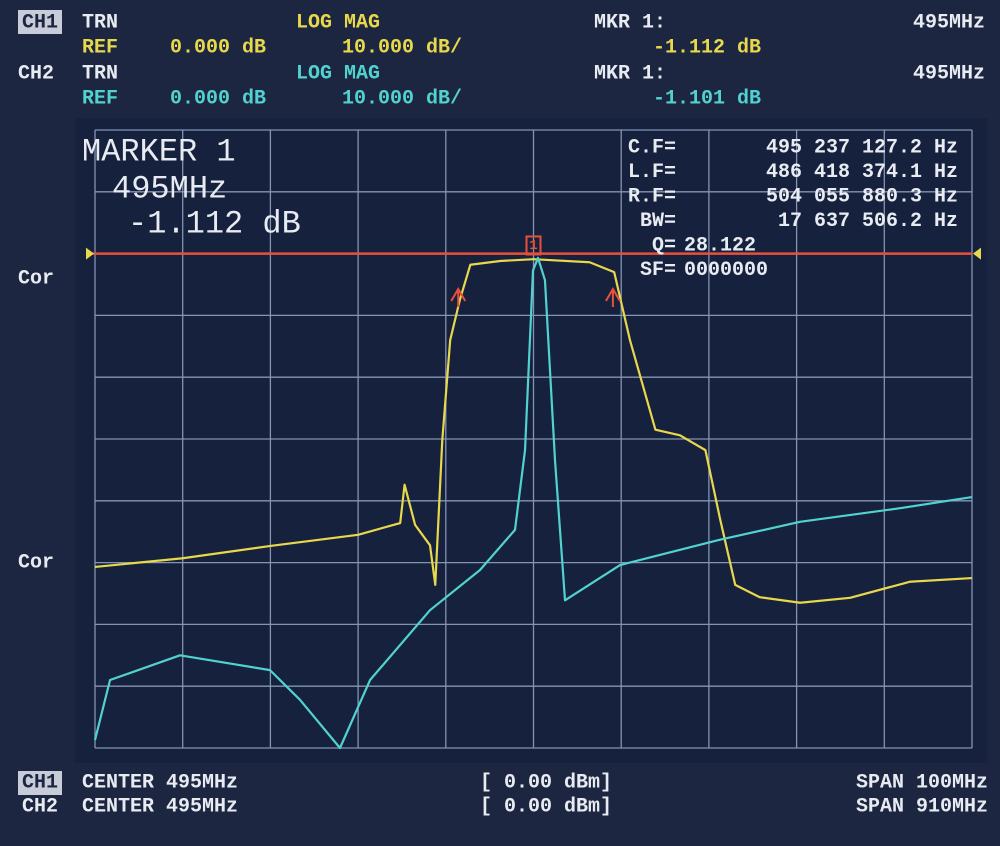 The image size is (1000, 846). I want to click on ch1-ref-label: REF, so click(100, 47).